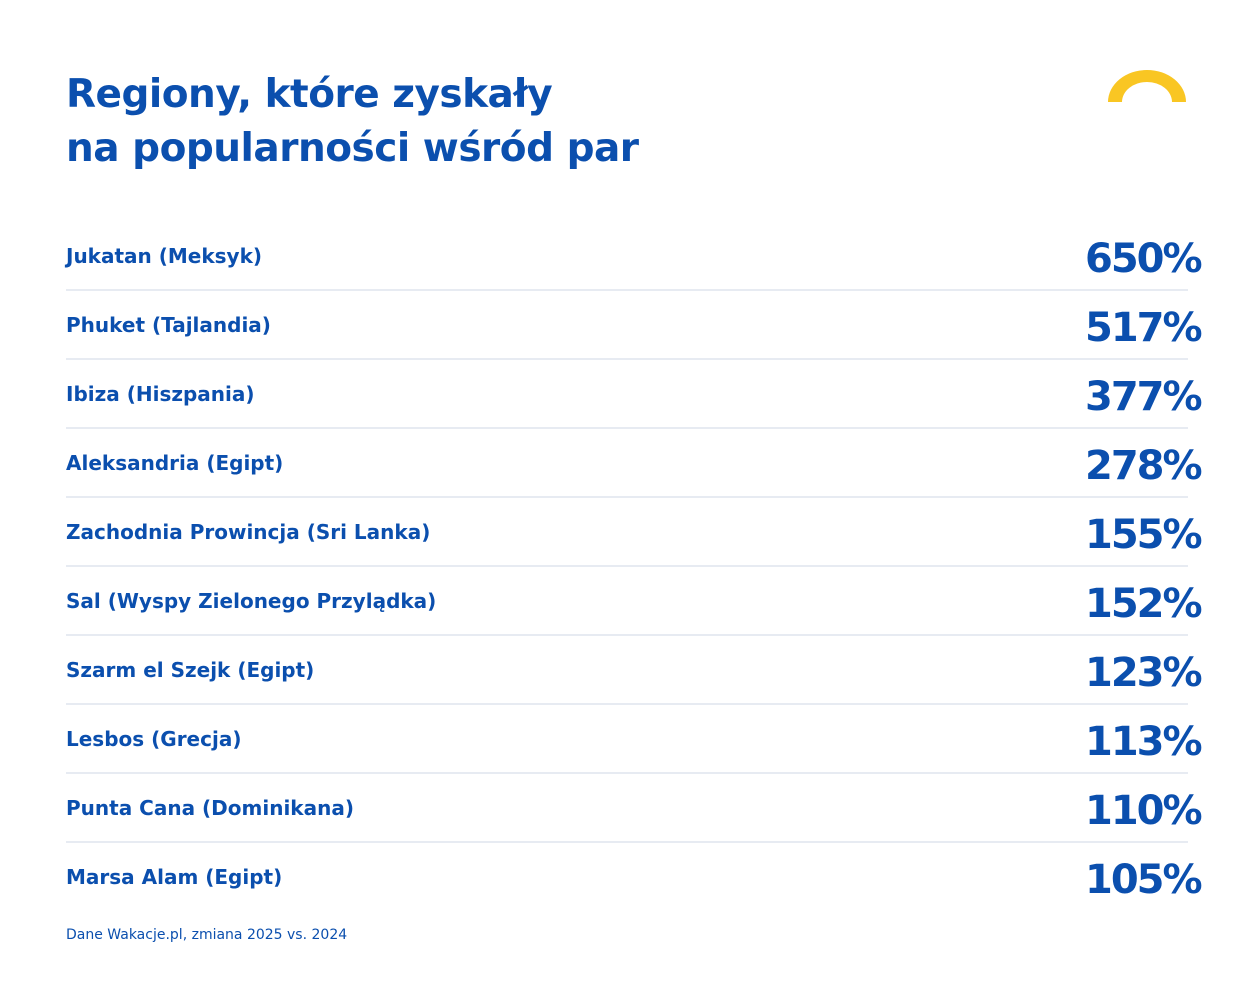 Image resolution: width=1253 pixels, height=994 pixels. I want to click on table-row: Aleksandria (Egipt) 278%, so click(634, 463).